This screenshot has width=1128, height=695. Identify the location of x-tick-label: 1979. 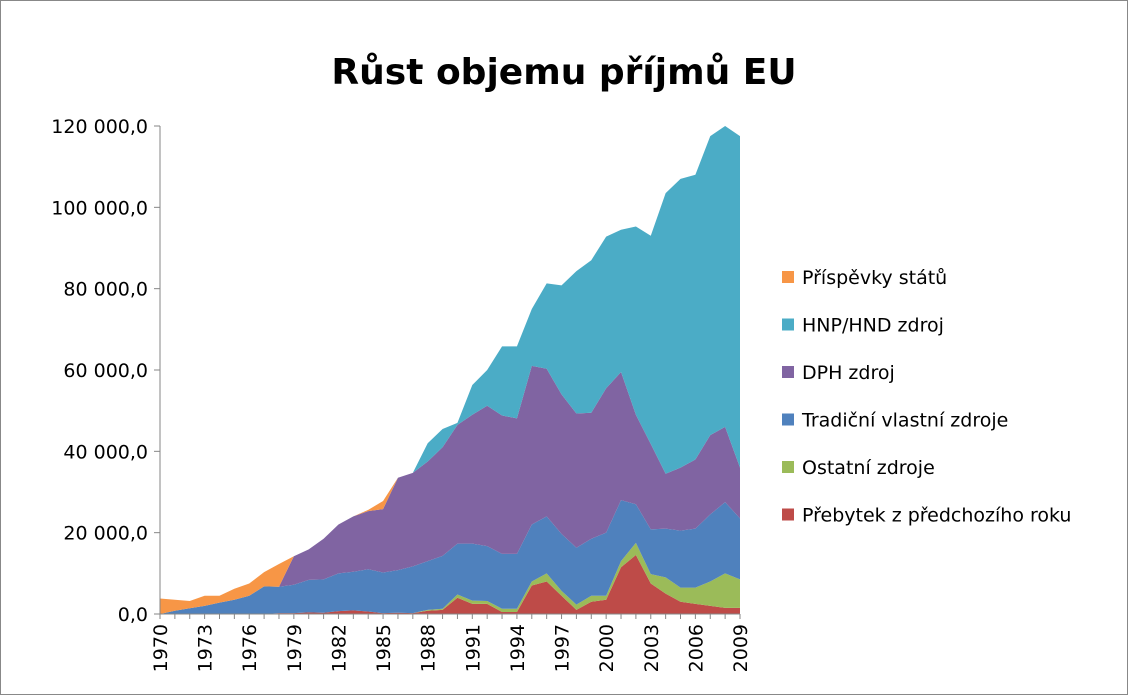
(295, 648).